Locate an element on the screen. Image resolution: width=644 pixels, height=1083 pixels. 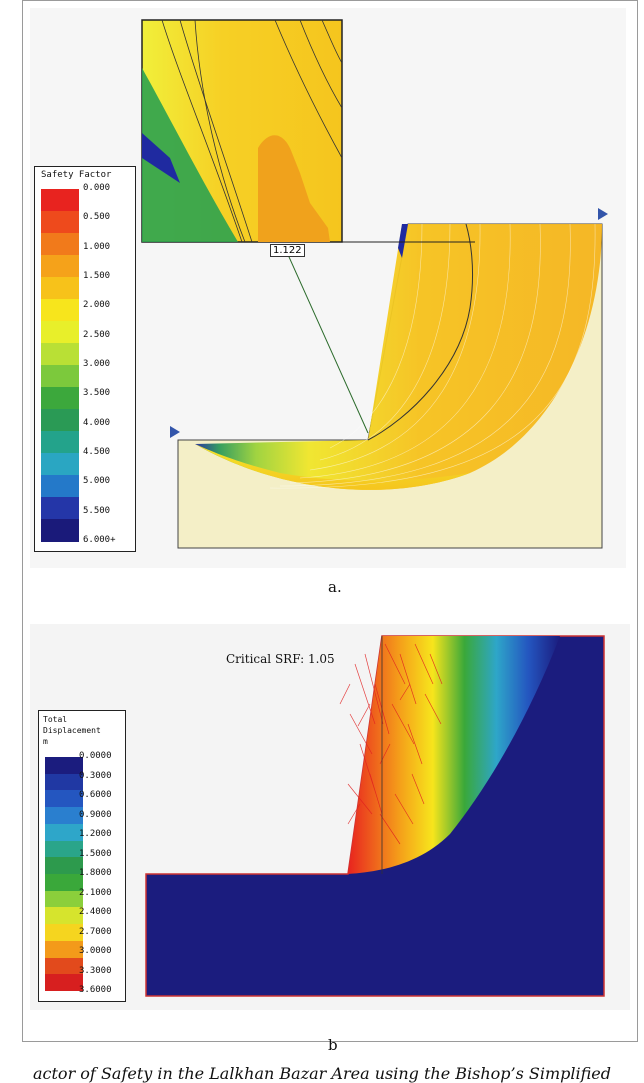
legend-title: Total Displacement m is located at coordinates (72, 730).